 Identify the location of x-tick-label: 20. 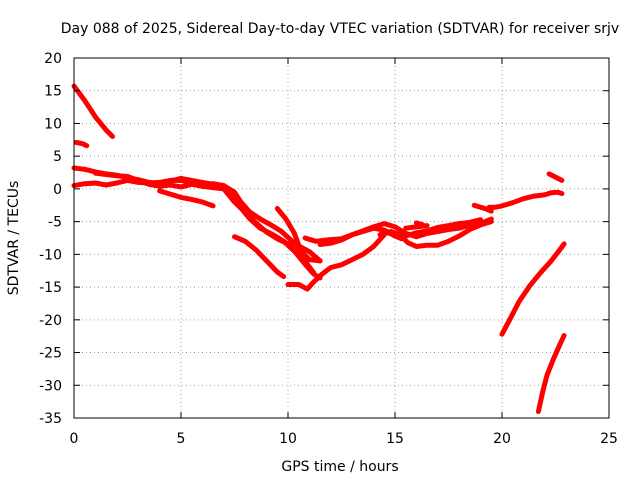
(502, 439).